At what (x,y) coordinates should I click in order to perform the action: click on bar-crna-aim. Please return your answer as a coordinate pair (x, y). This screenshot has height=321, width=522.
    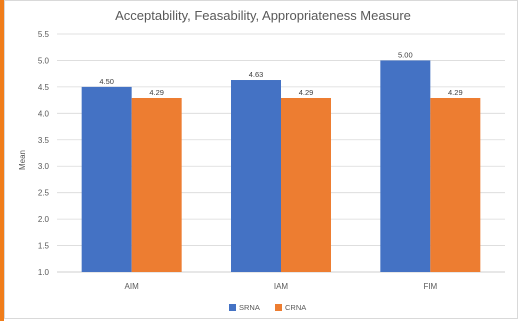
    Looking at the image, I should click on (156, 185).